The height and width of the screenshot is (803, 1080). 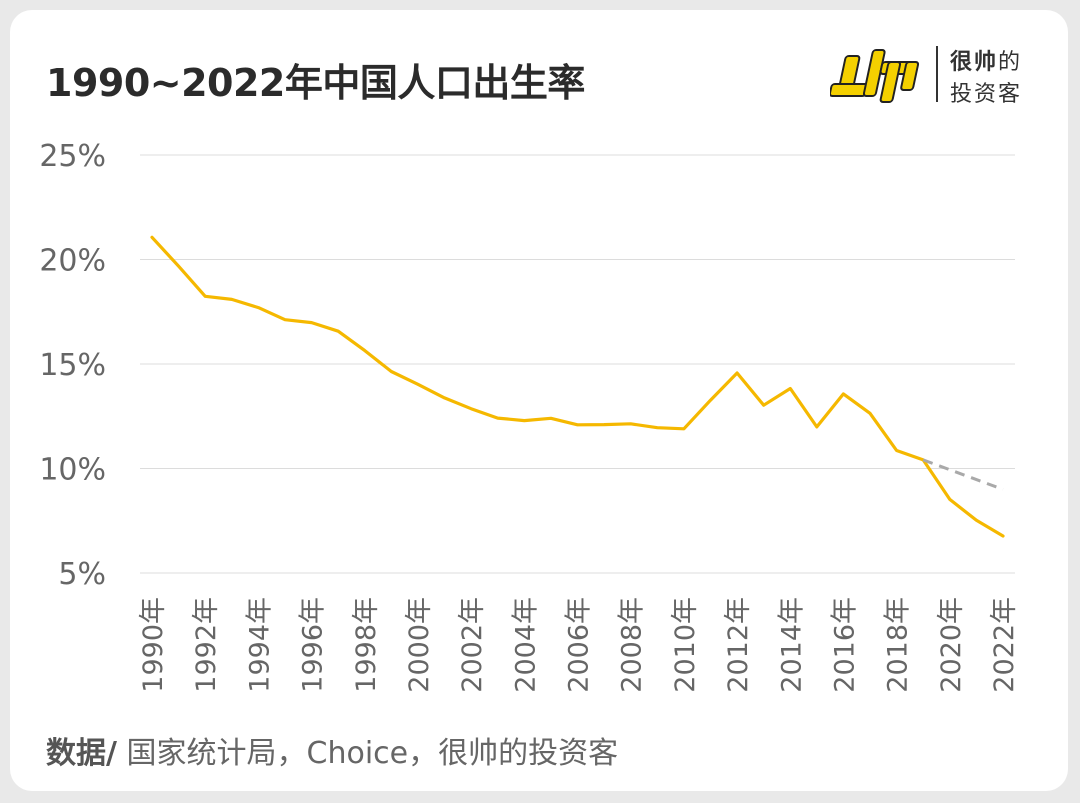 What do you see at coordinates (82, 574) in the screenshot?
I see `y-tick-label: 5%` at bounding box center [82, 574].